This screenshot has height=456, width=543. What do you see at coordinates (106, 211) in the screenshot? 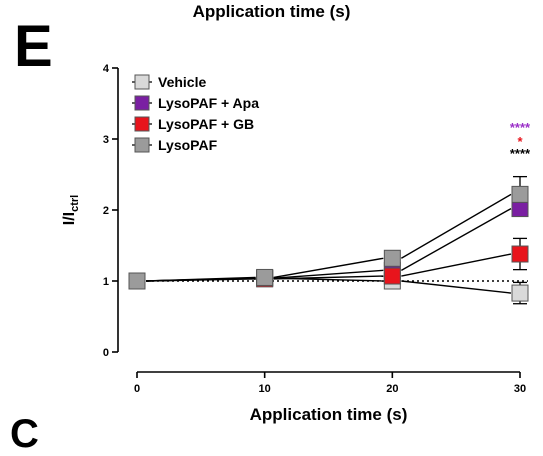
I see `y-tick-label: 2` at bounding box center [106, 211].